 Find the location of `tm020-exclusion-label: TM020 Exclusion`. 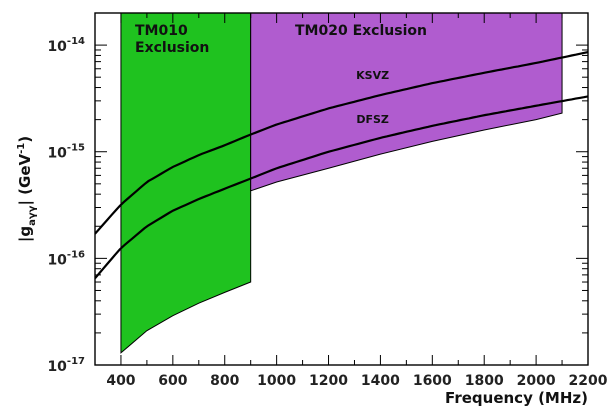

tm020-exclusion-label: TM020 Exclusion is located at coordinates (361, 31).